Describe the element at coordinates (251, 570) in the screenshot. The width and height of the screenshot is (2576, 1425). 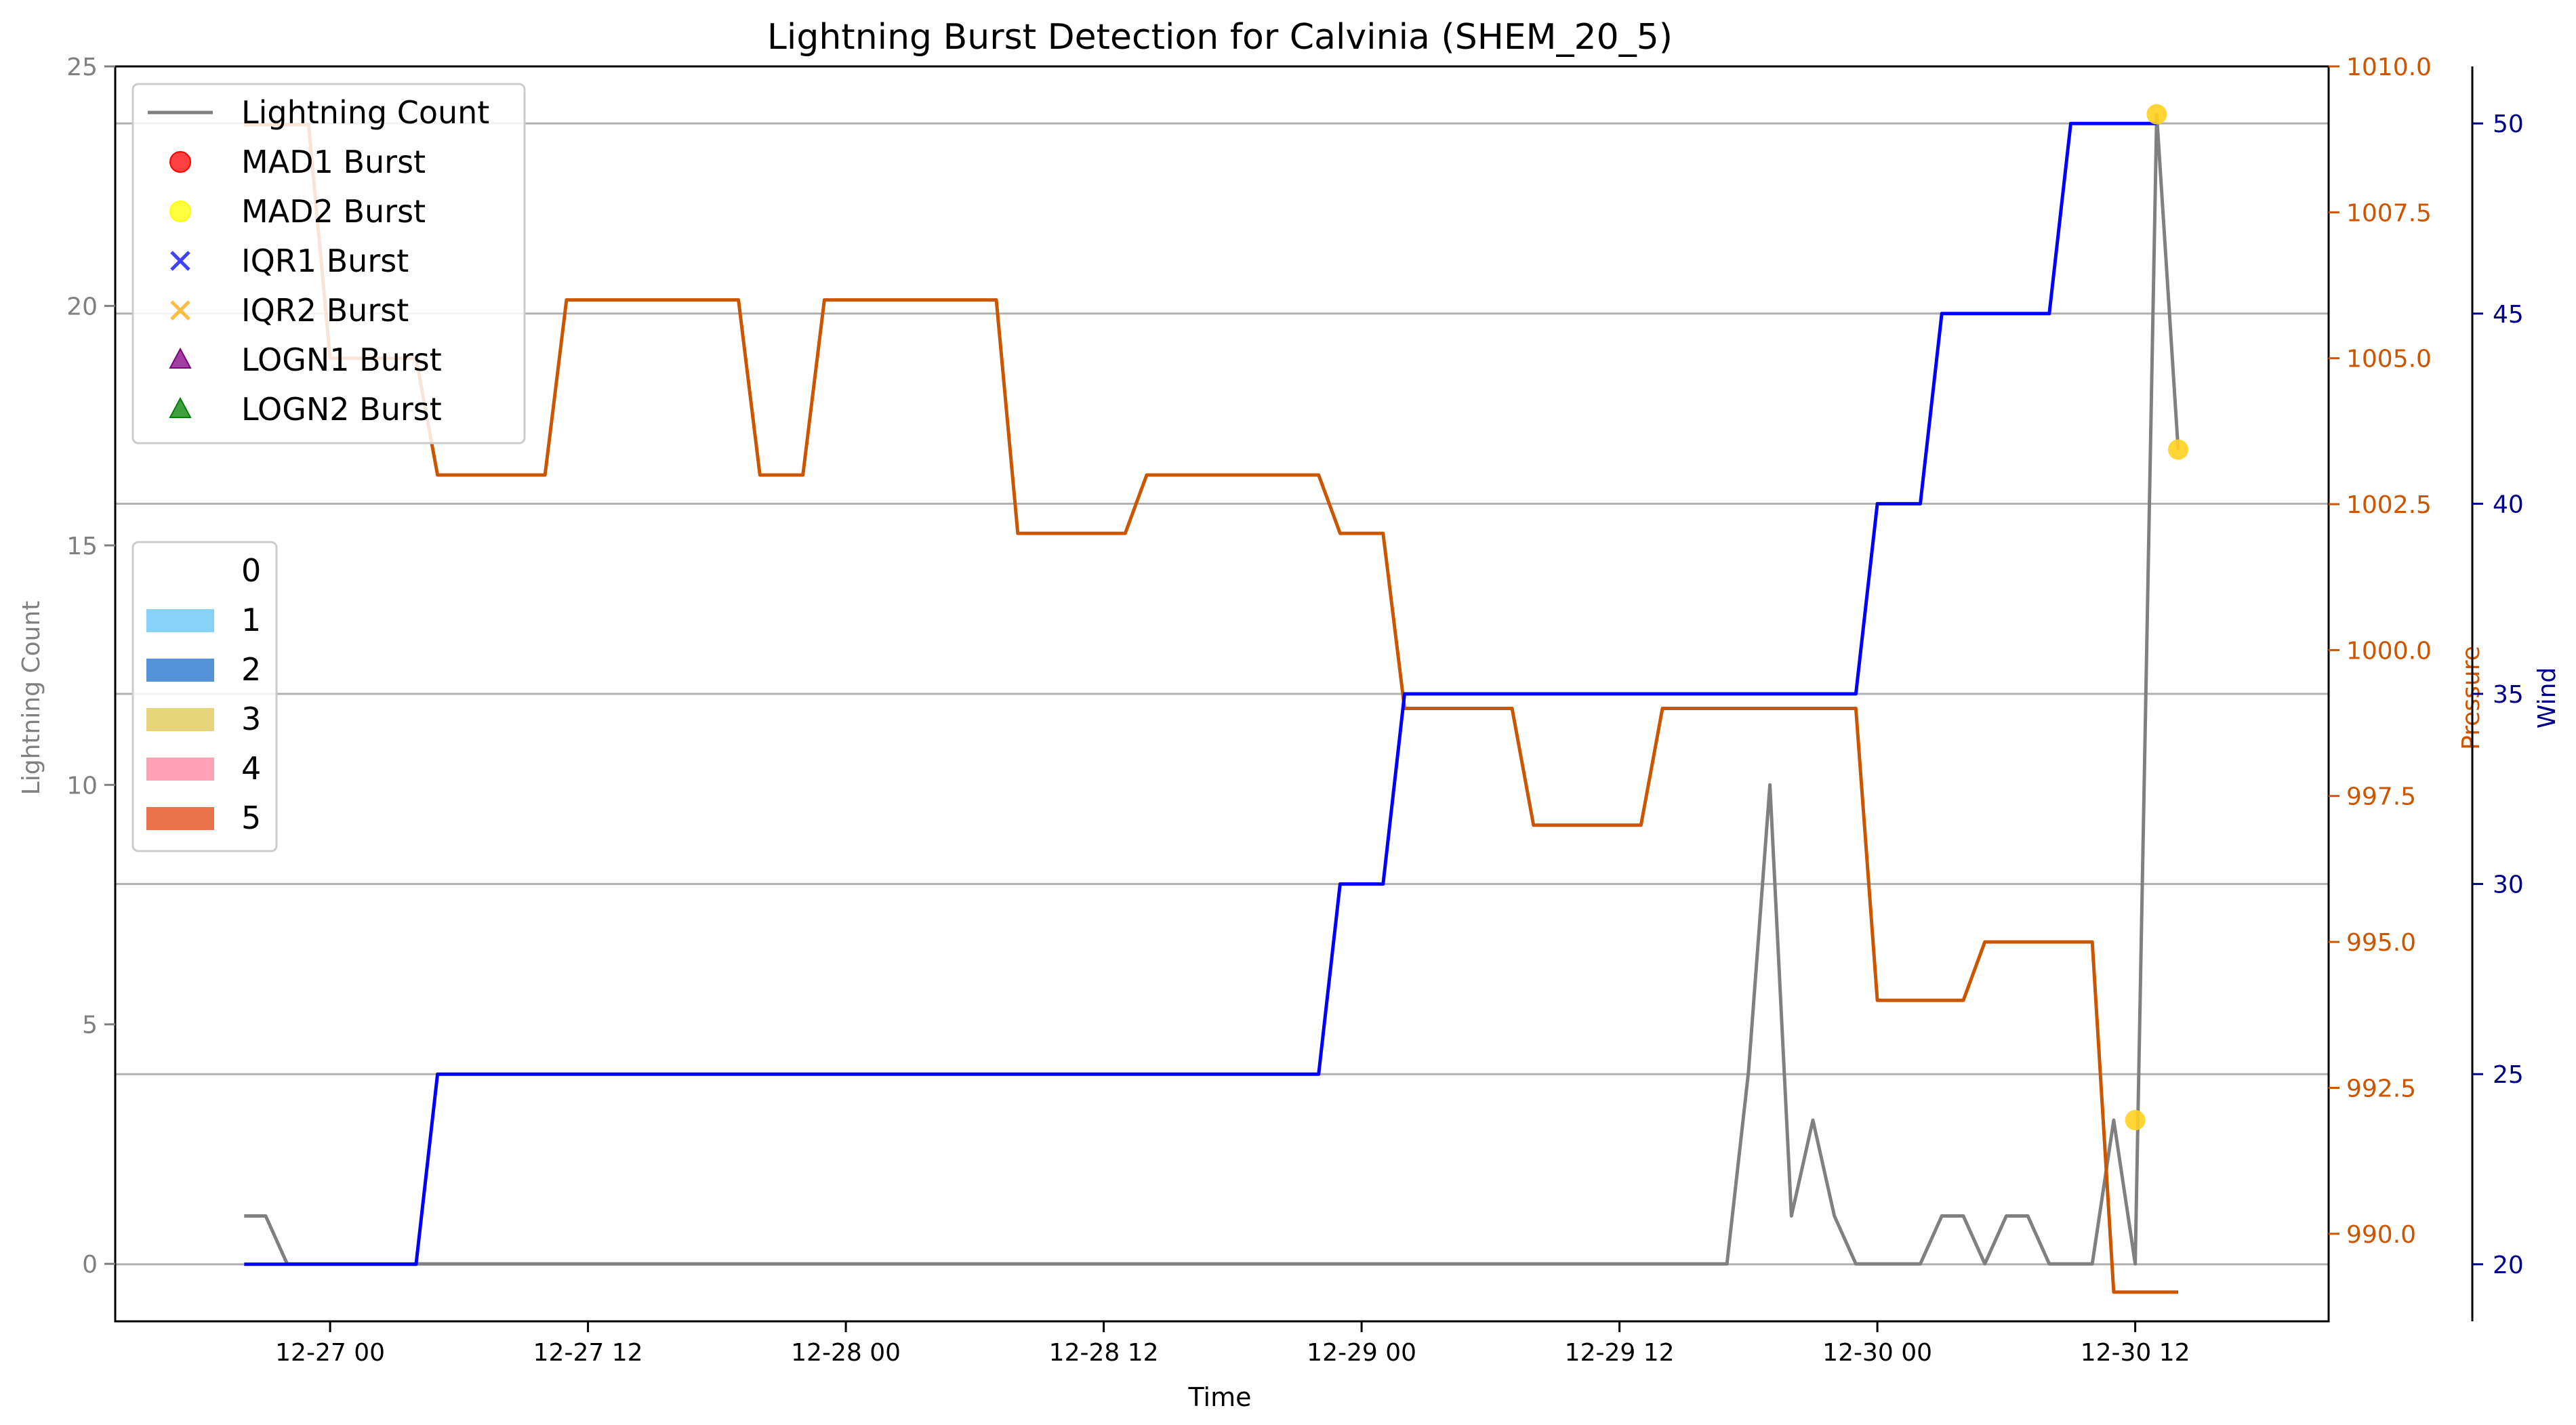
I see `legend-category-label: 0` at that location.